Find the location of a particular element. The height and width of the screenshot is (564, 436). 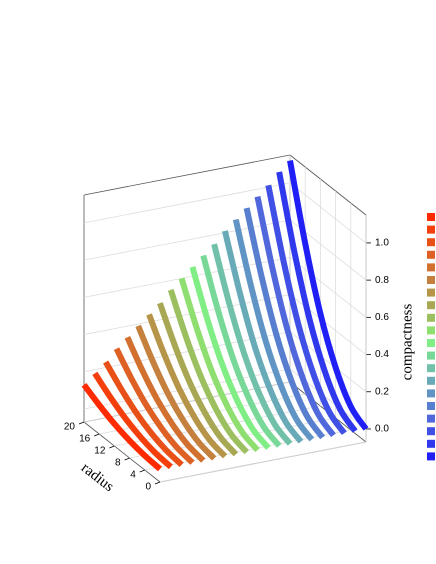

y-tick-label: 1.0 is located at coordinates (382, 243).